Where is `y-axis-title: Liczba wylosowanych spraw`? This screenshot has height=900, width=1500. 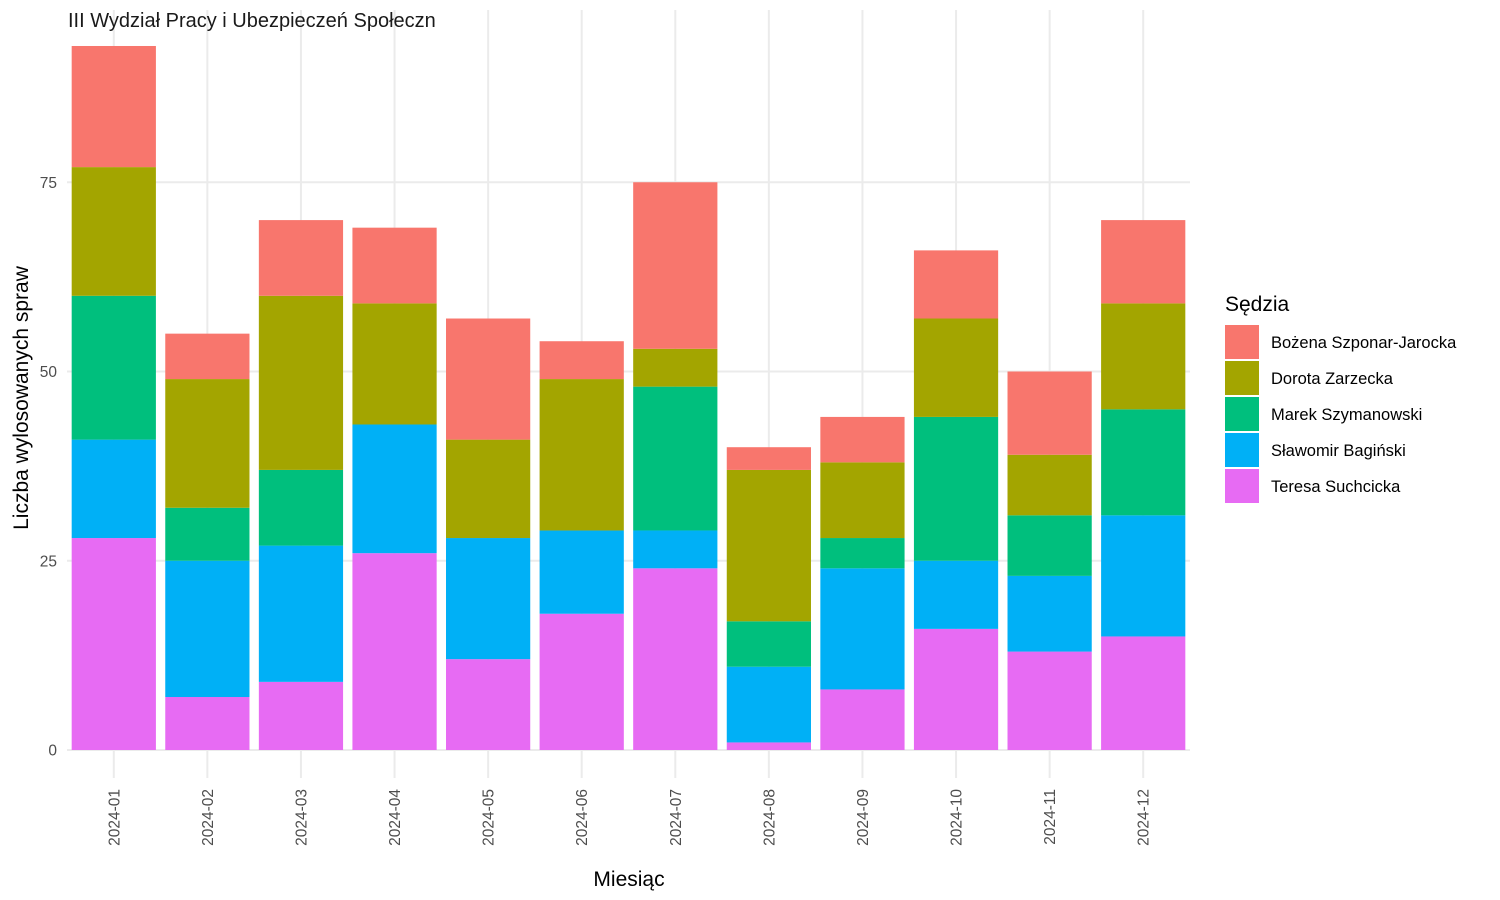 y-axis-title: Liczba wylosowanych spraw is located at coordinates (21, 397).